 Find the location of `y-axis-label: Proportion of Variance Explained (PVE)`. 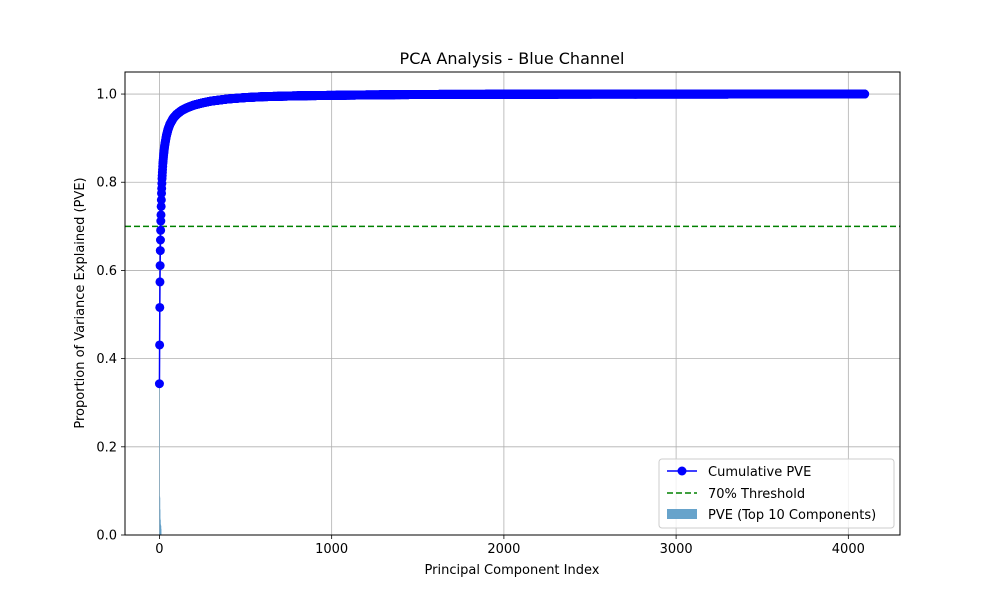

y-axis-label: Proportion of Variance Explained (PVE) is located at coordinates (80, 302).